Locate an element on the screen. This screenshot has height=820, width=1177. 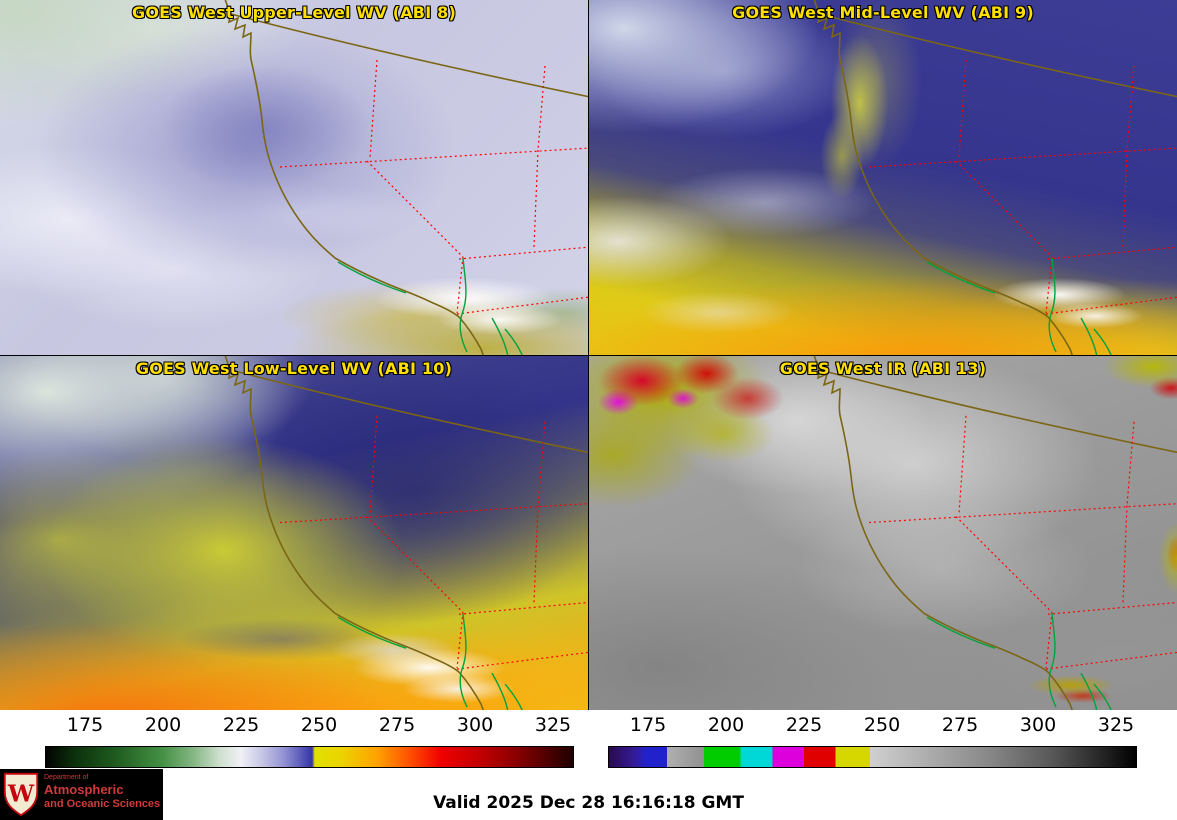
panel-title: GOES West Mid-Level WV (ABI 9) is located at coordinates (883, 12).